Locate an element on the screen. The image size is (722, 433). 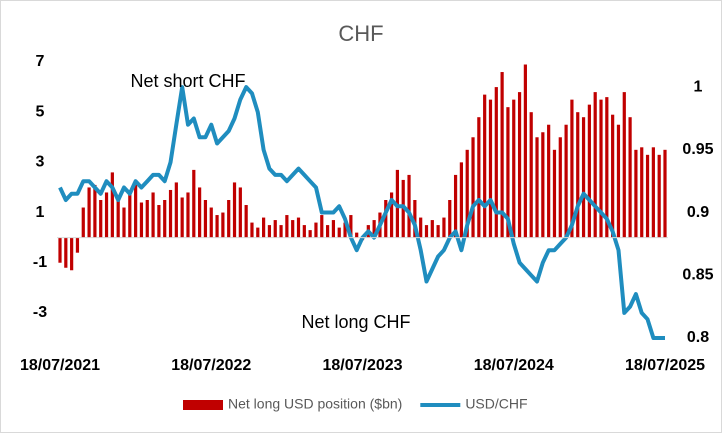
y2-tick-label: 0.9 is located at coordinates (698, 212).